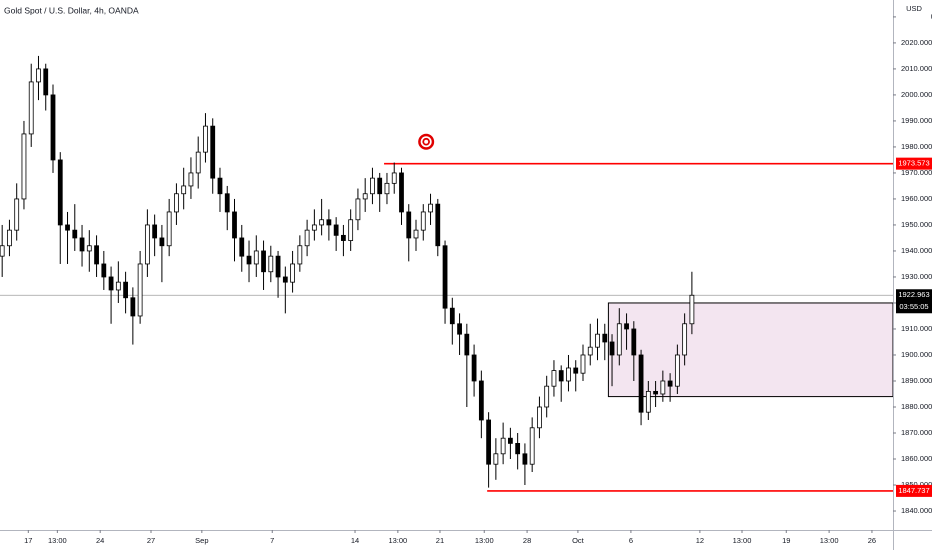 This screenshot has width=932, height=550. Describe the element at coordinates (272, 540) in the screenshot. I see `x-tick-label: 7` at that location.